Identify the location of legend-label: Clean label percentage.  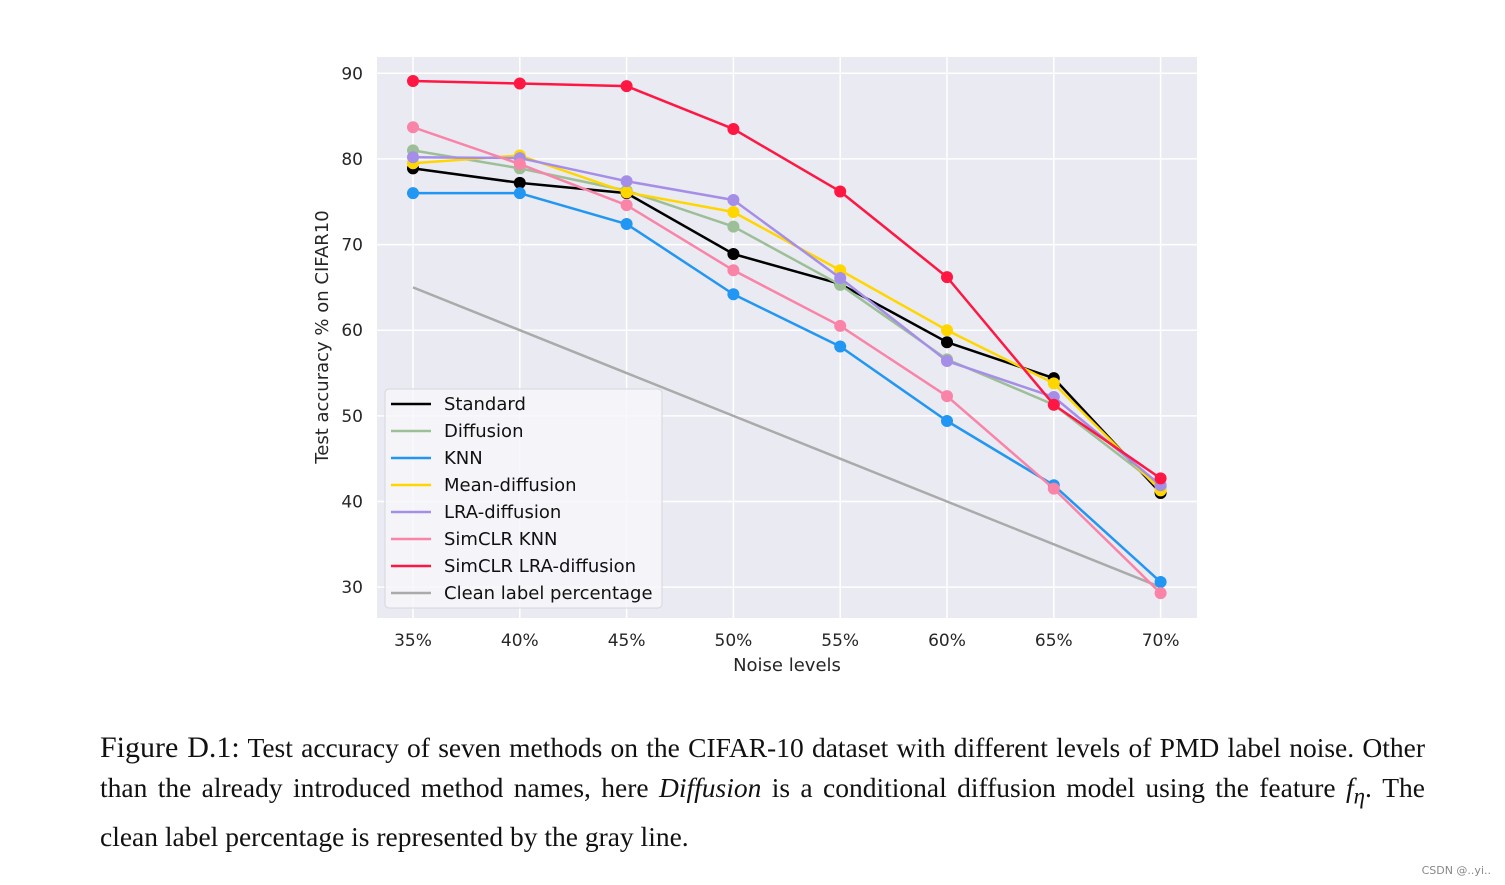
(548, 593).